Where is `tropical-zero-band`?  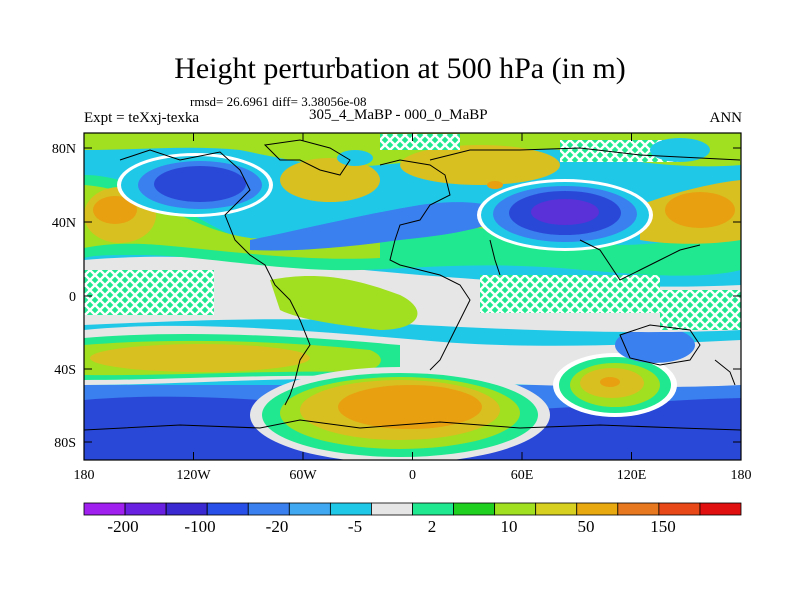
tropical-zero-band is located at coordinates (412, 294).